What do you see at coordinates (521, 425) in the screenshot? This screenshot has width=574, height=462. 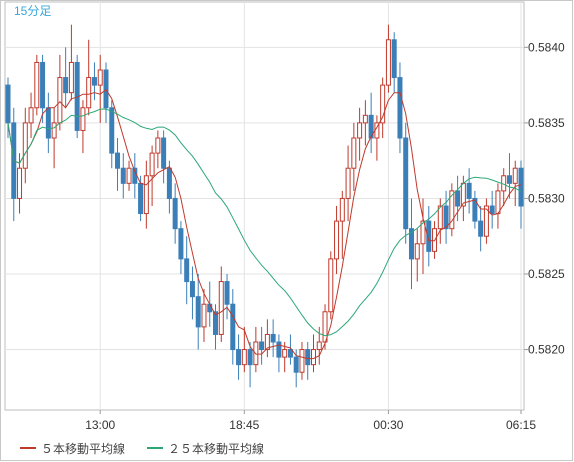 I see `x-tick-label: 06:15` at bounding box center [521, 425].